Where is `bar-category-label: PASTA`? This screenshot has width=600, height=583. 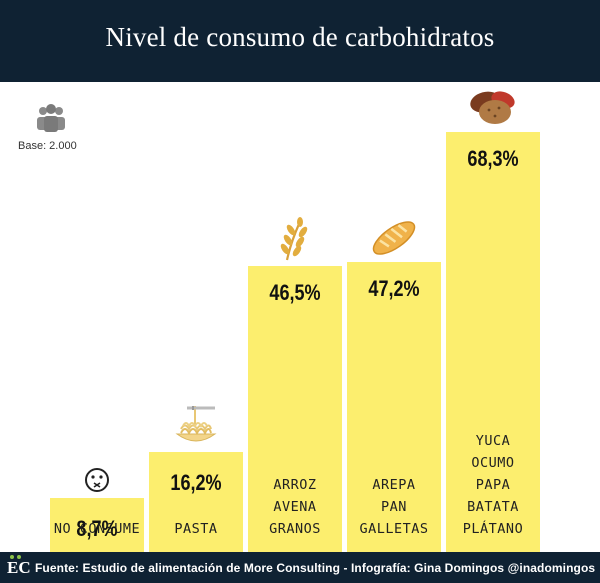 bar-category-label: PASTA is located at coordinates (196, 529).